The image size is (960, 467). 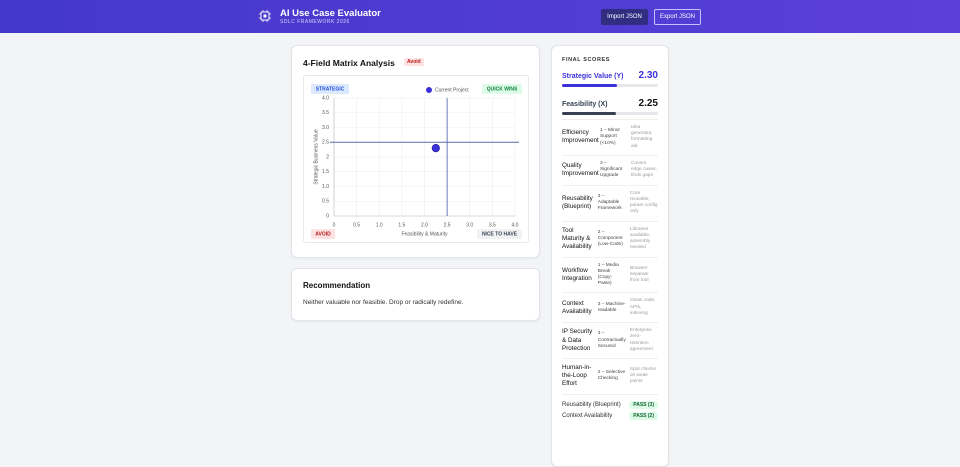 I want to click on criterion-note: Browser separate from tool, so click(x=639, y=274).